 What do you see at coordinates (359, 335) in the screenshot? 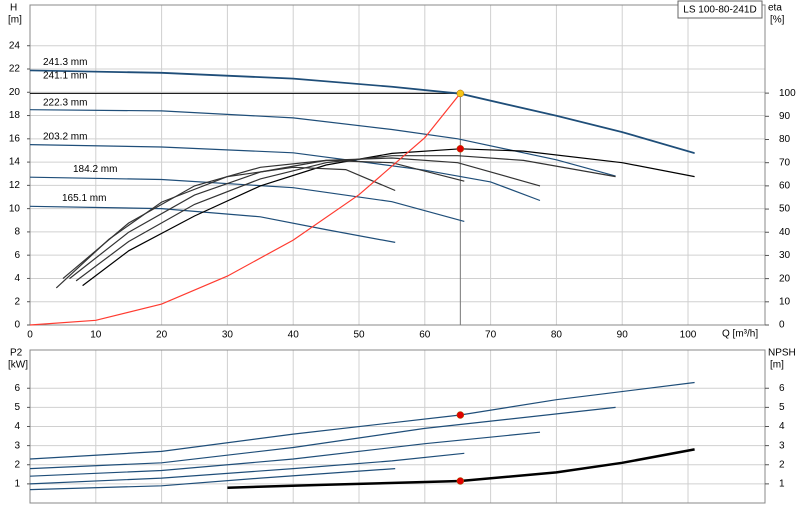
I see `x-tick-label: 50` at bounding box center [359, 335].